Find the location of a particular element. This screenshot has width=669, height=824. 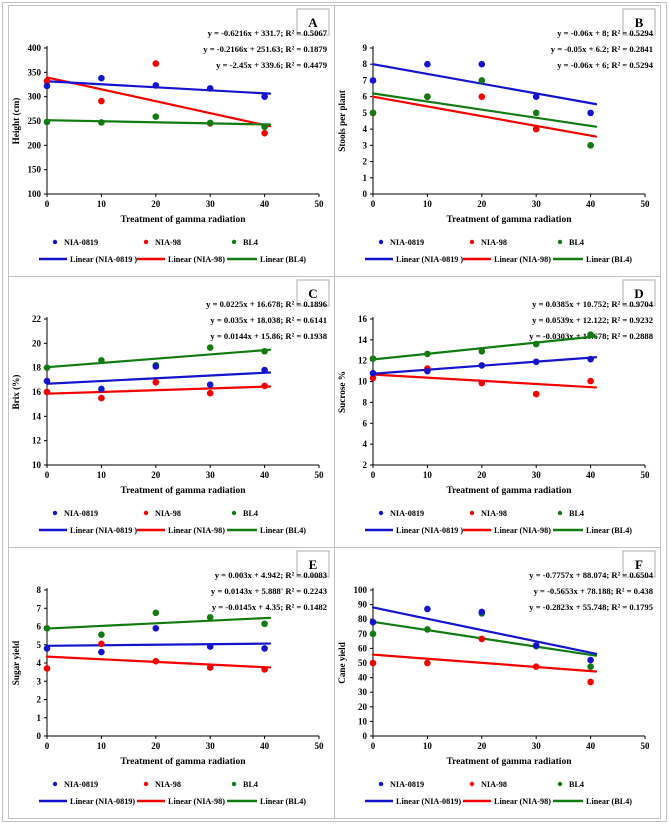

y-tick-label: 6 is located at coordinates (39, 627).